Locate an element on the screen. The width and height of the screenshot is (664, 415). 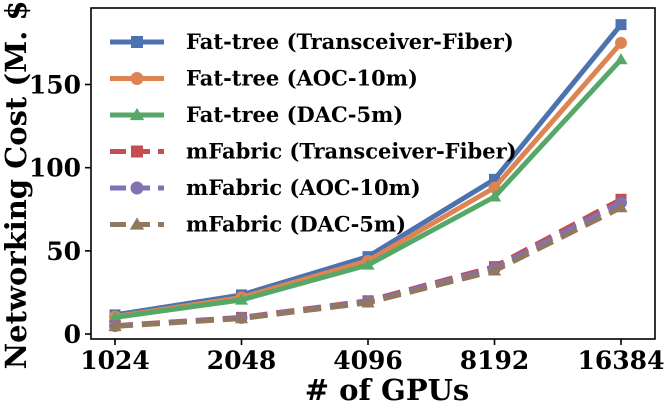
y-tick-label: 150 is located at coordinates (55, 85).